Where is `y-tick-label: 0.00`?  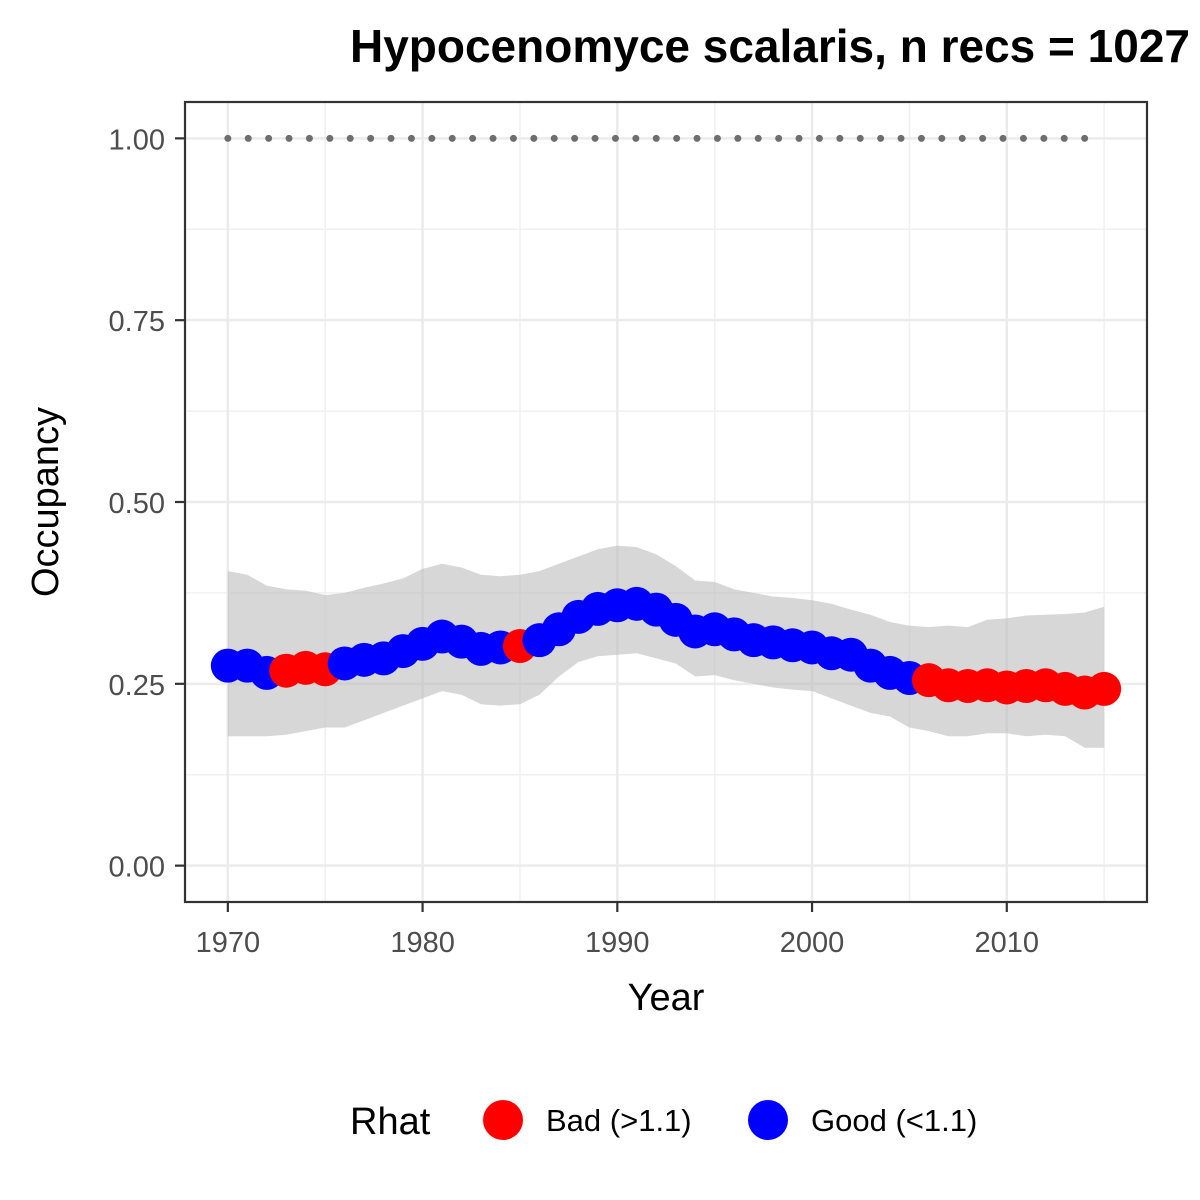 y-tick-label: 0.00 is located at coordinates (137, 868).